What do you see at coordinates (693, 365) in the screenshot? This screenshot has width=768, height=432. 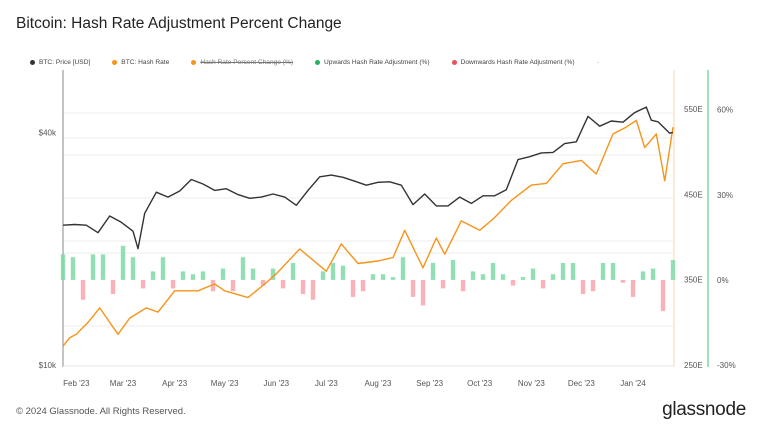 I see `hash-rate-tick-label: 250E` at bounding box center [693, 365].